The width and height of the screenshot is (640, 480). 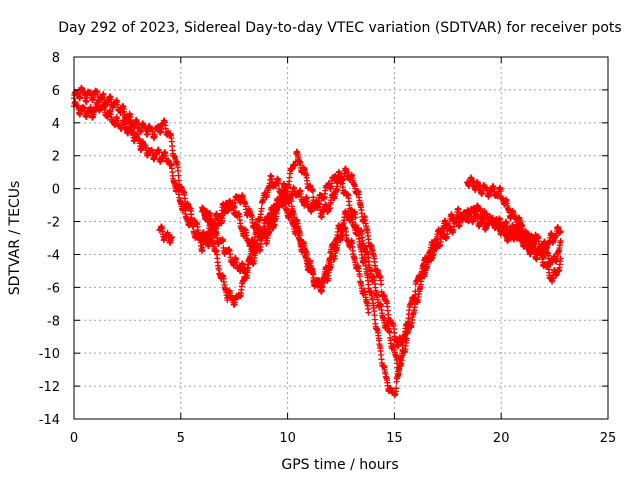 I want to click on y-tick-label: -8, so click(x=53, y=321).